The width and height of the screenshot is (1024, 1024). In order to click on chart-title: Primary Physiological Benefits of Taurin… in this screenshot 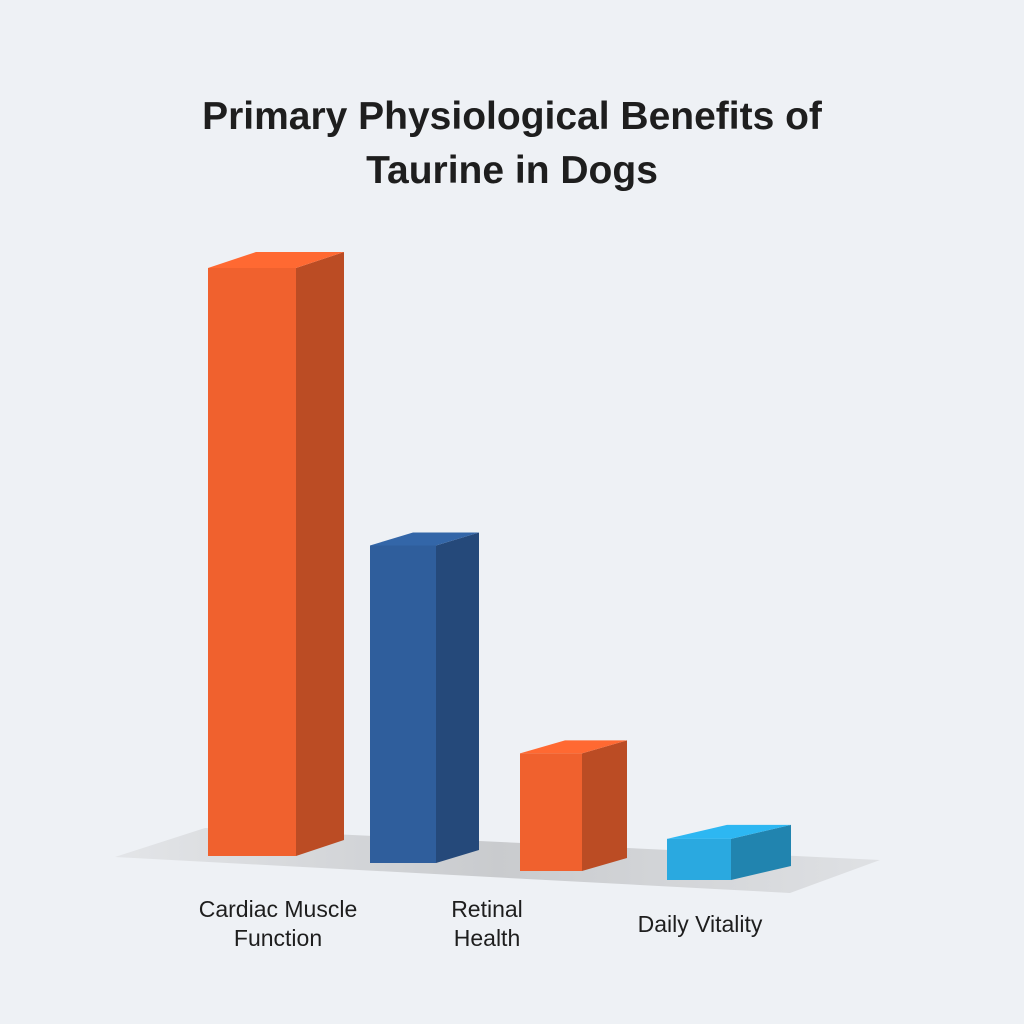, I will do `click(512, 143)`.